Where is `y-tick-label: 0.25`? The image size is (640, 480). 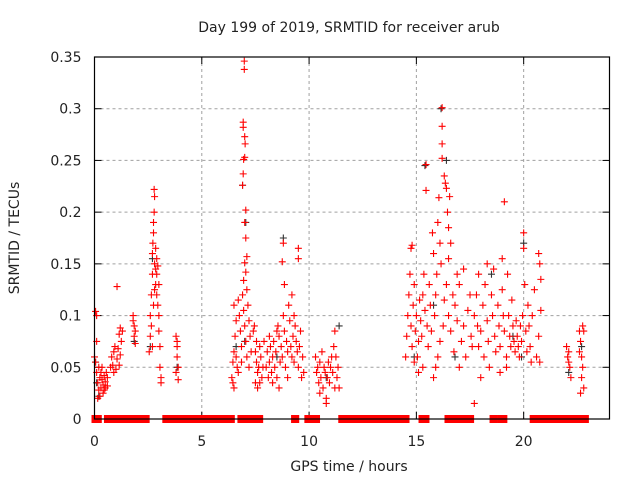
y-tick-label: 0.25 is located at coordinates (65, 161).